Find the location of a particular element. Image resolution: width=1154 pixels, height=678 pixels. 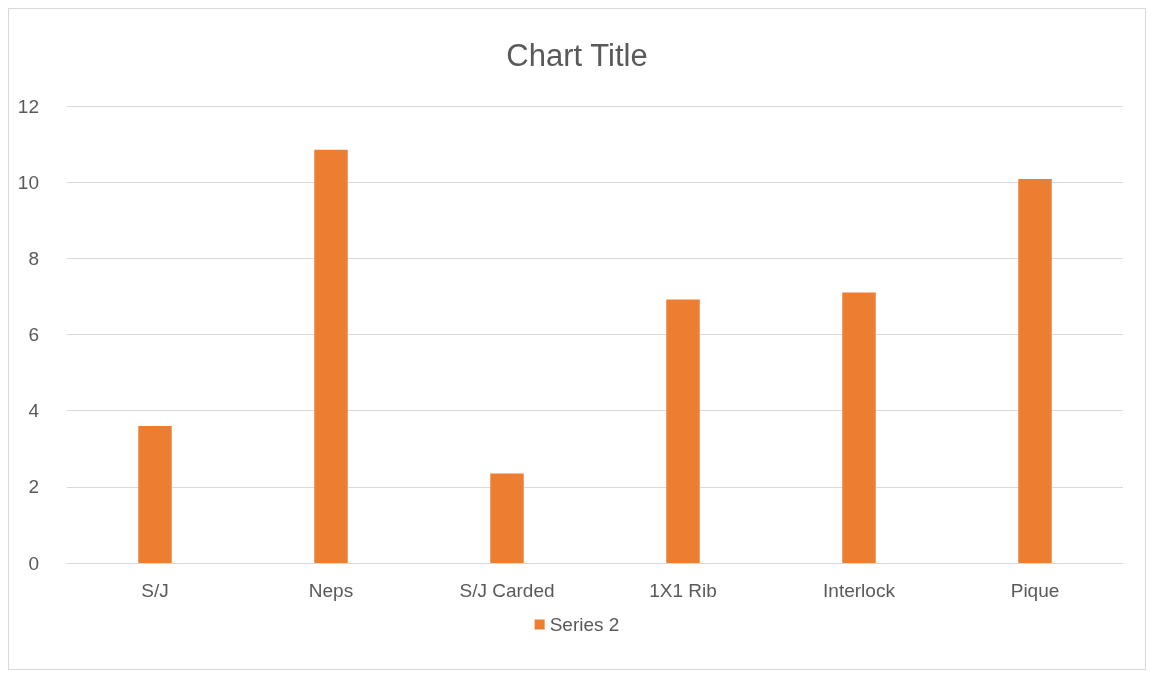

x-tick-label: S/J Carded is located at coordinates (507, 590).